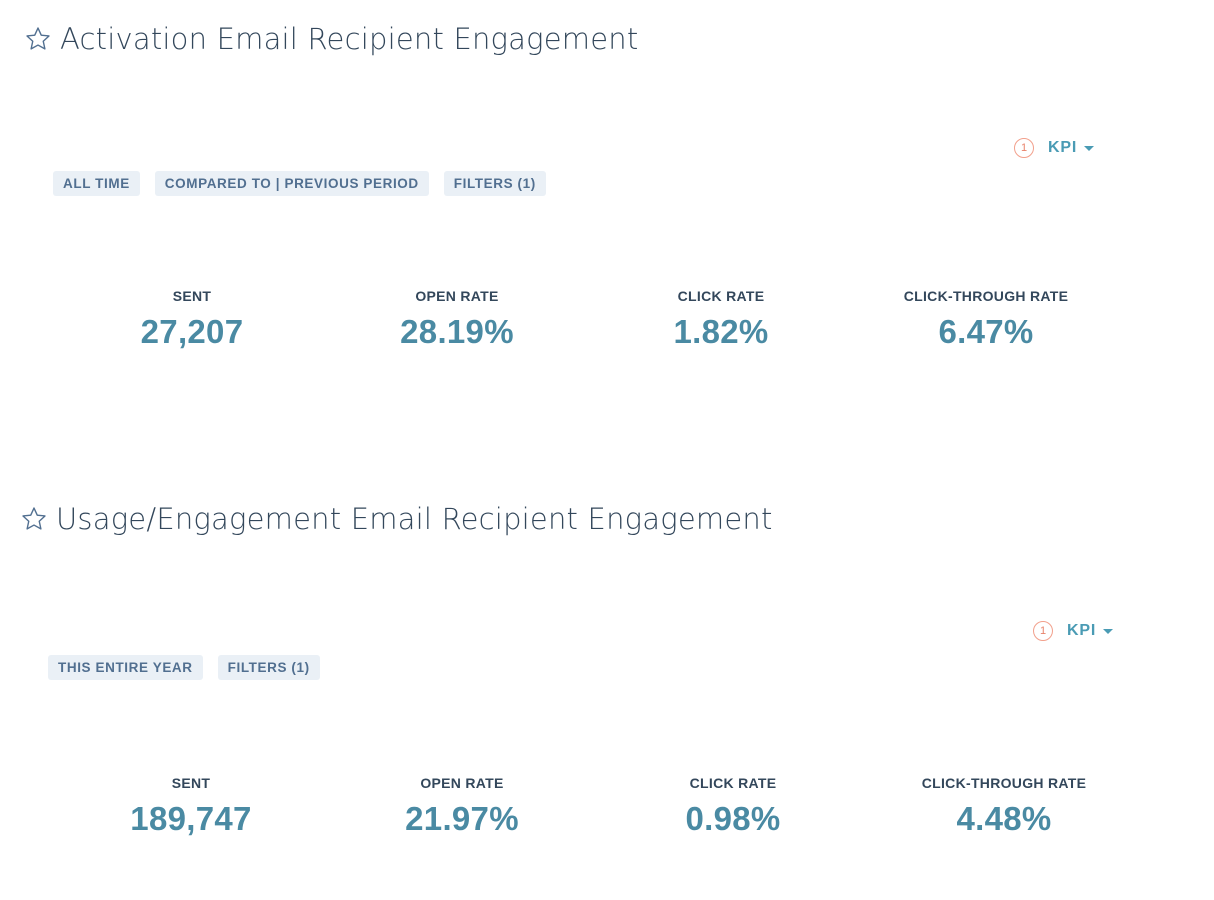  I want to click on metric-open-rate: OPEN RATE 21.97%, so click(462, 806).